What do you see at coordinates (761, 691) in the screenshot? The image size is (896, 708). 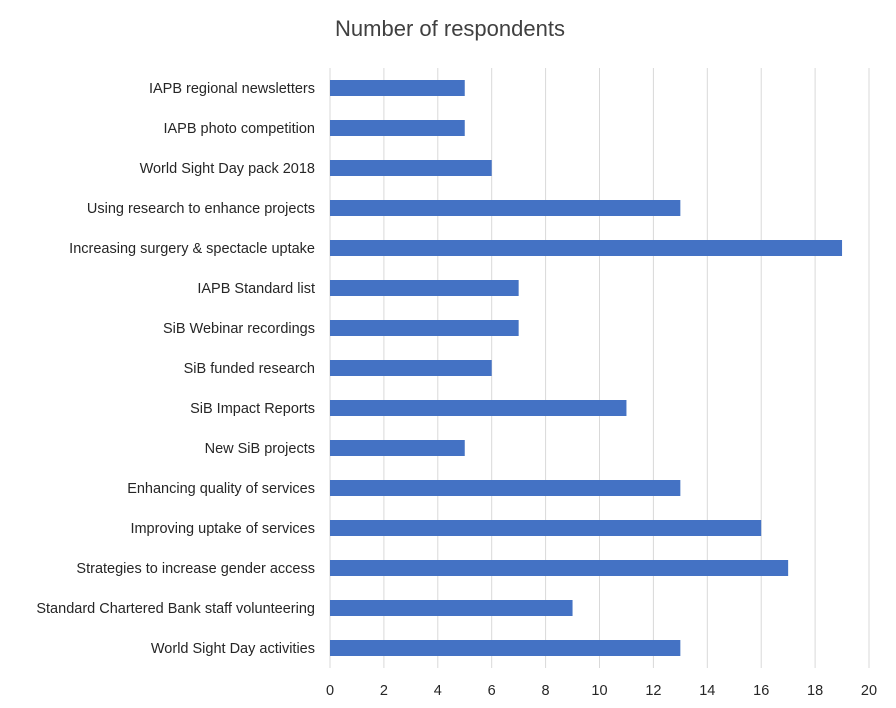 I see `x-tick-label: 16` at bounding box center [761, 691].